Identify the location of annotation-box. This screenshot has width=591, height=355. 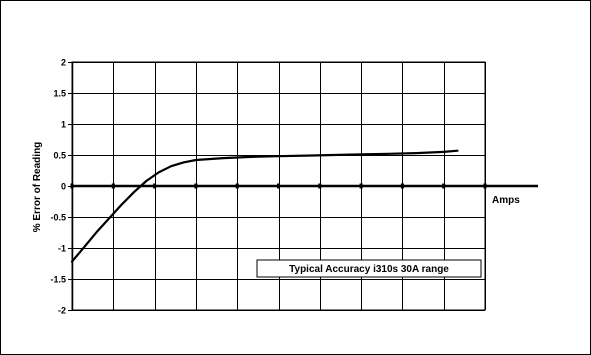
(369, 268).